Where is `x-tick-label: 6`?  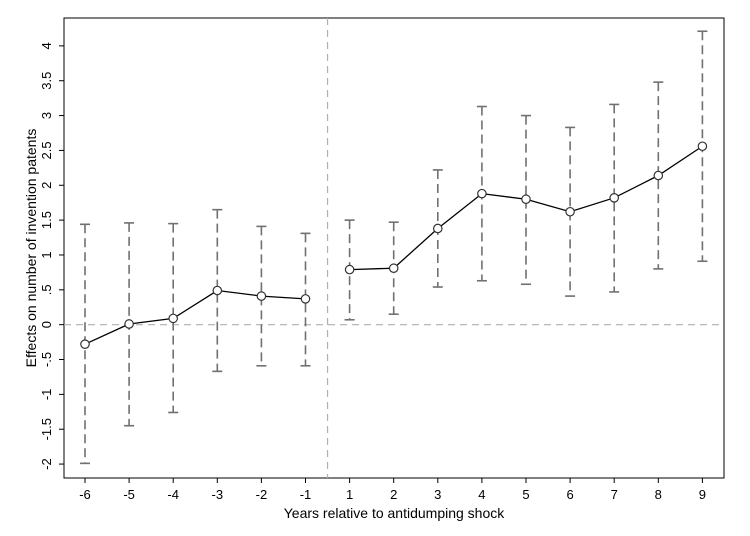
x-tick-label: 6 is located at coordinates (569, 494).